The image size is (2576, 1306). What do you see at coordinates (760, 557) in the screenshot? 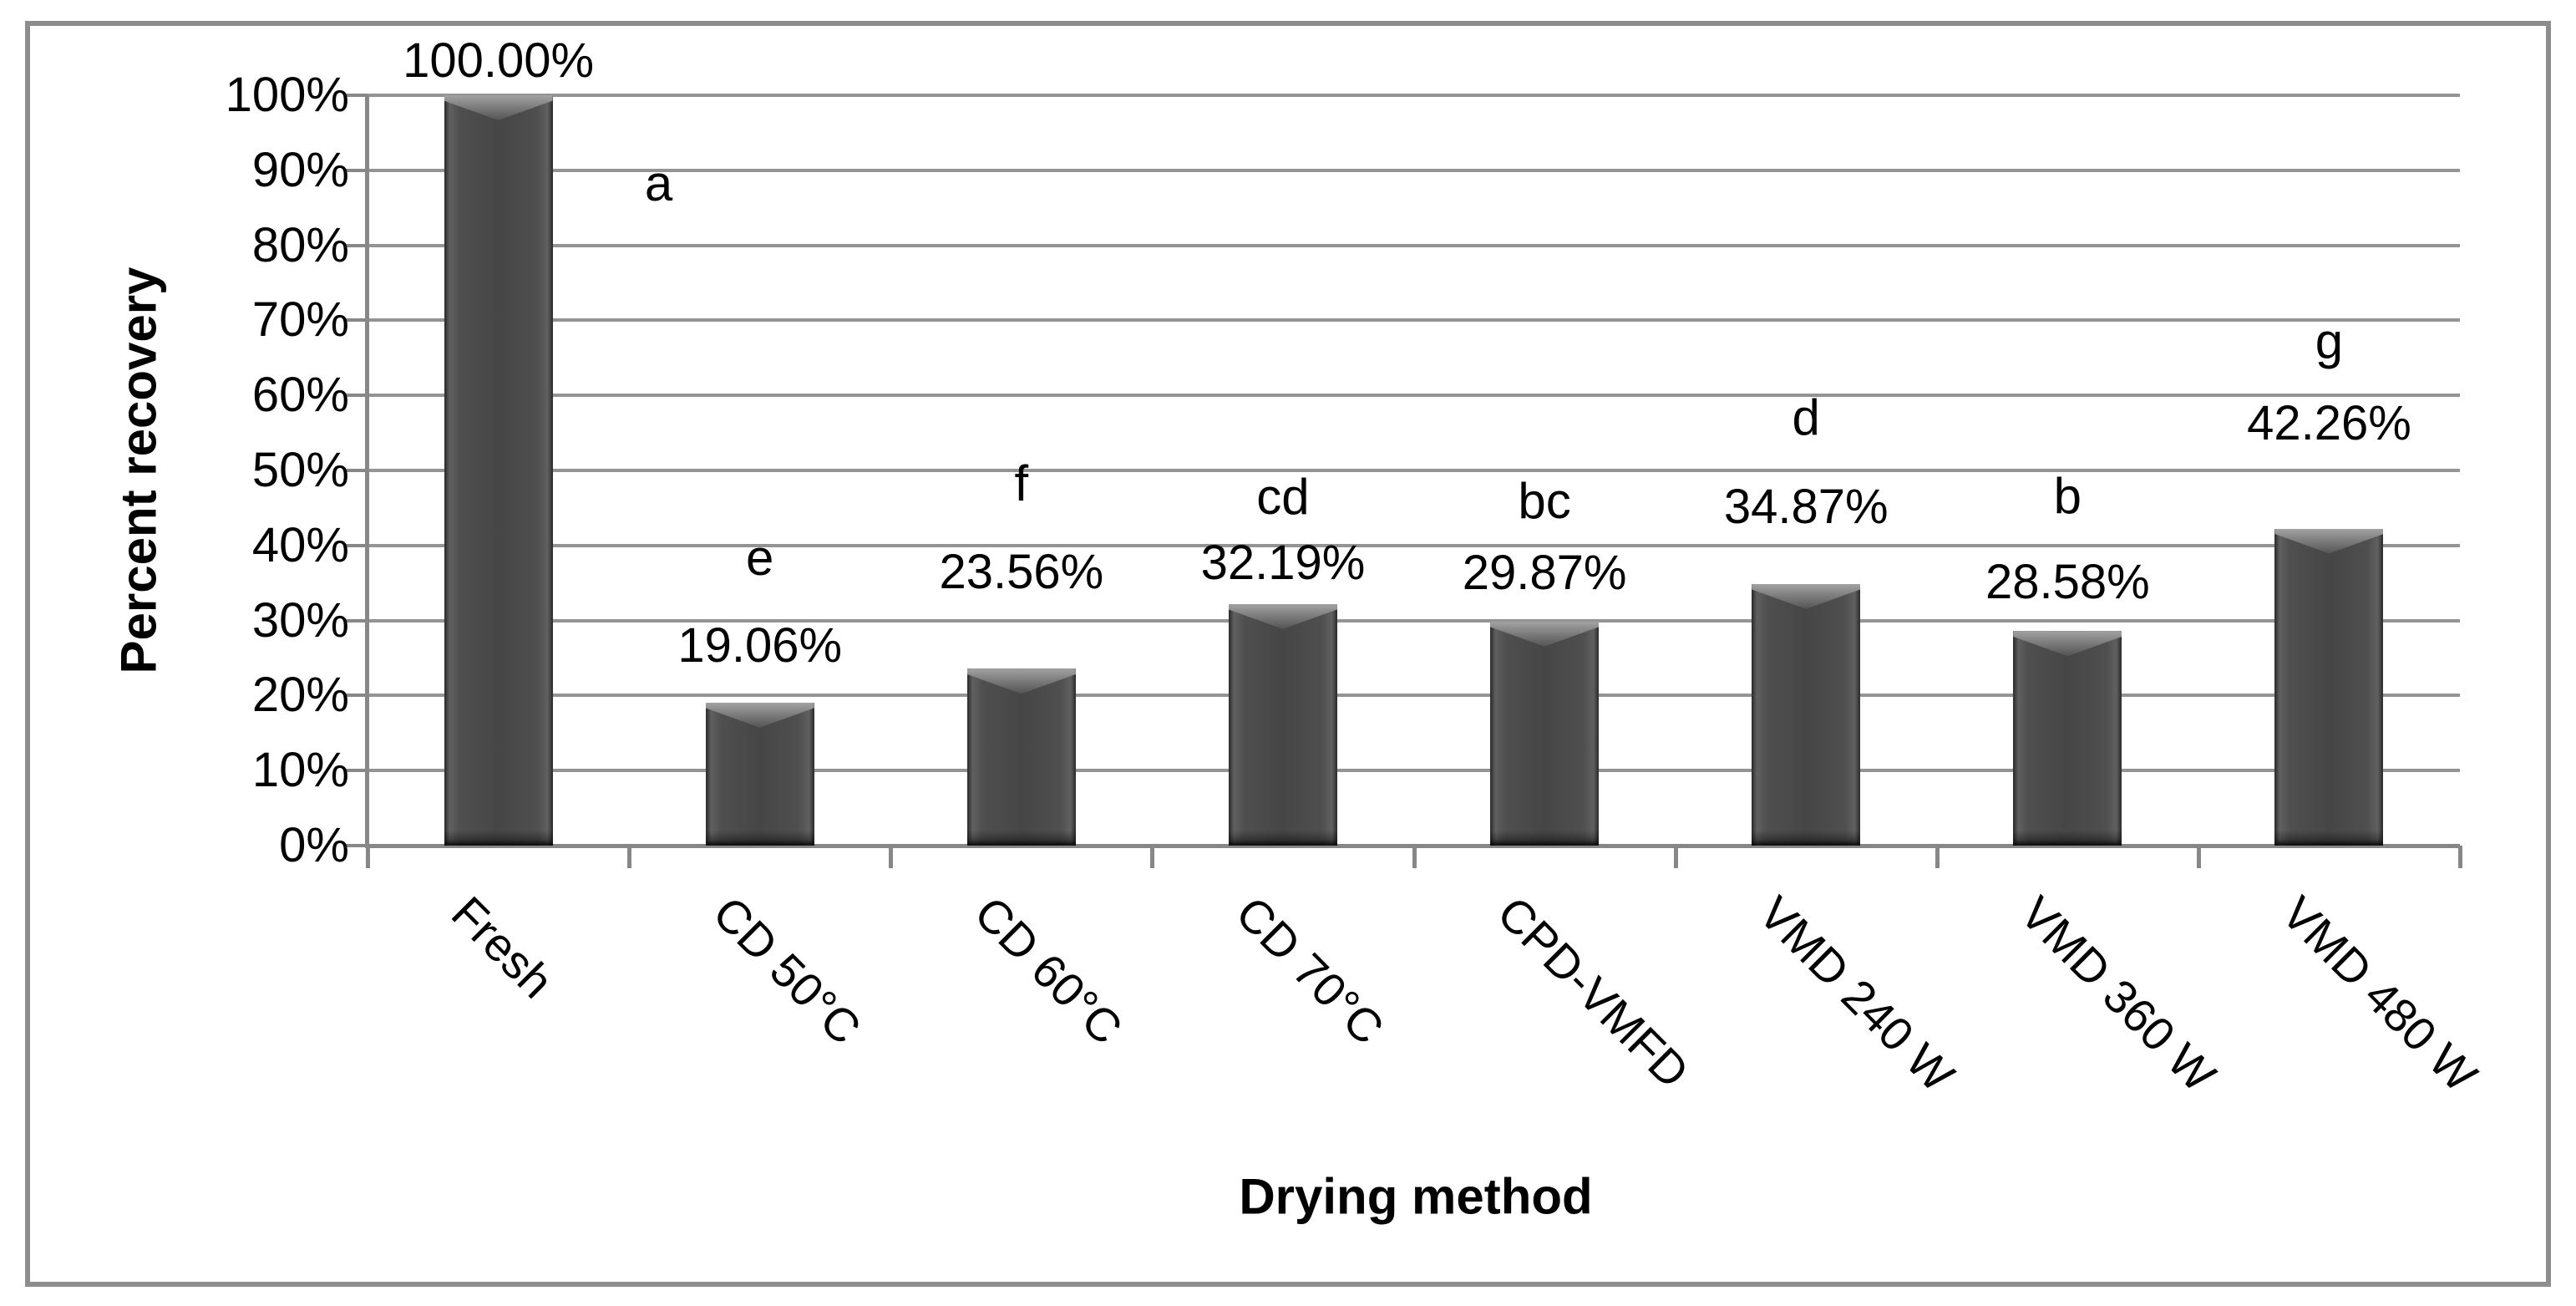
I see `significance-letter: e` at bounding box center [760, 557].